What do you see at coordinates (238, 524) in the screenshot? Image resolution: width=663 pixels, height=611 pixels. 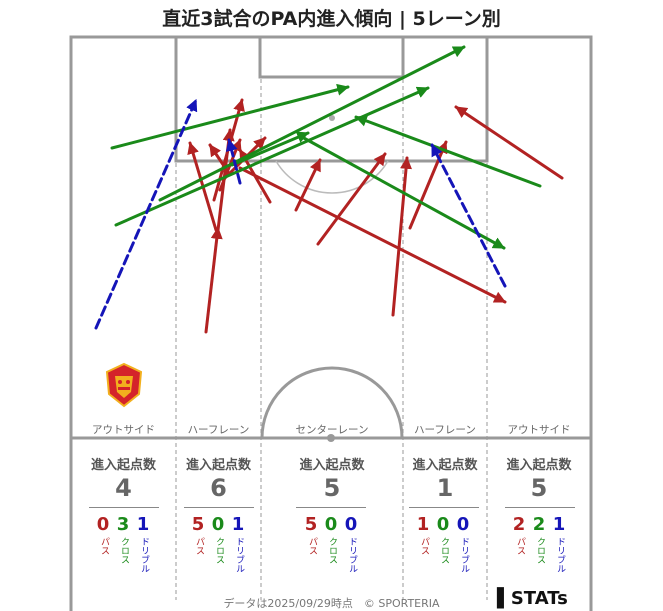 I see `lane-1-dribble-count: 1` at bounding box center [238, 524].